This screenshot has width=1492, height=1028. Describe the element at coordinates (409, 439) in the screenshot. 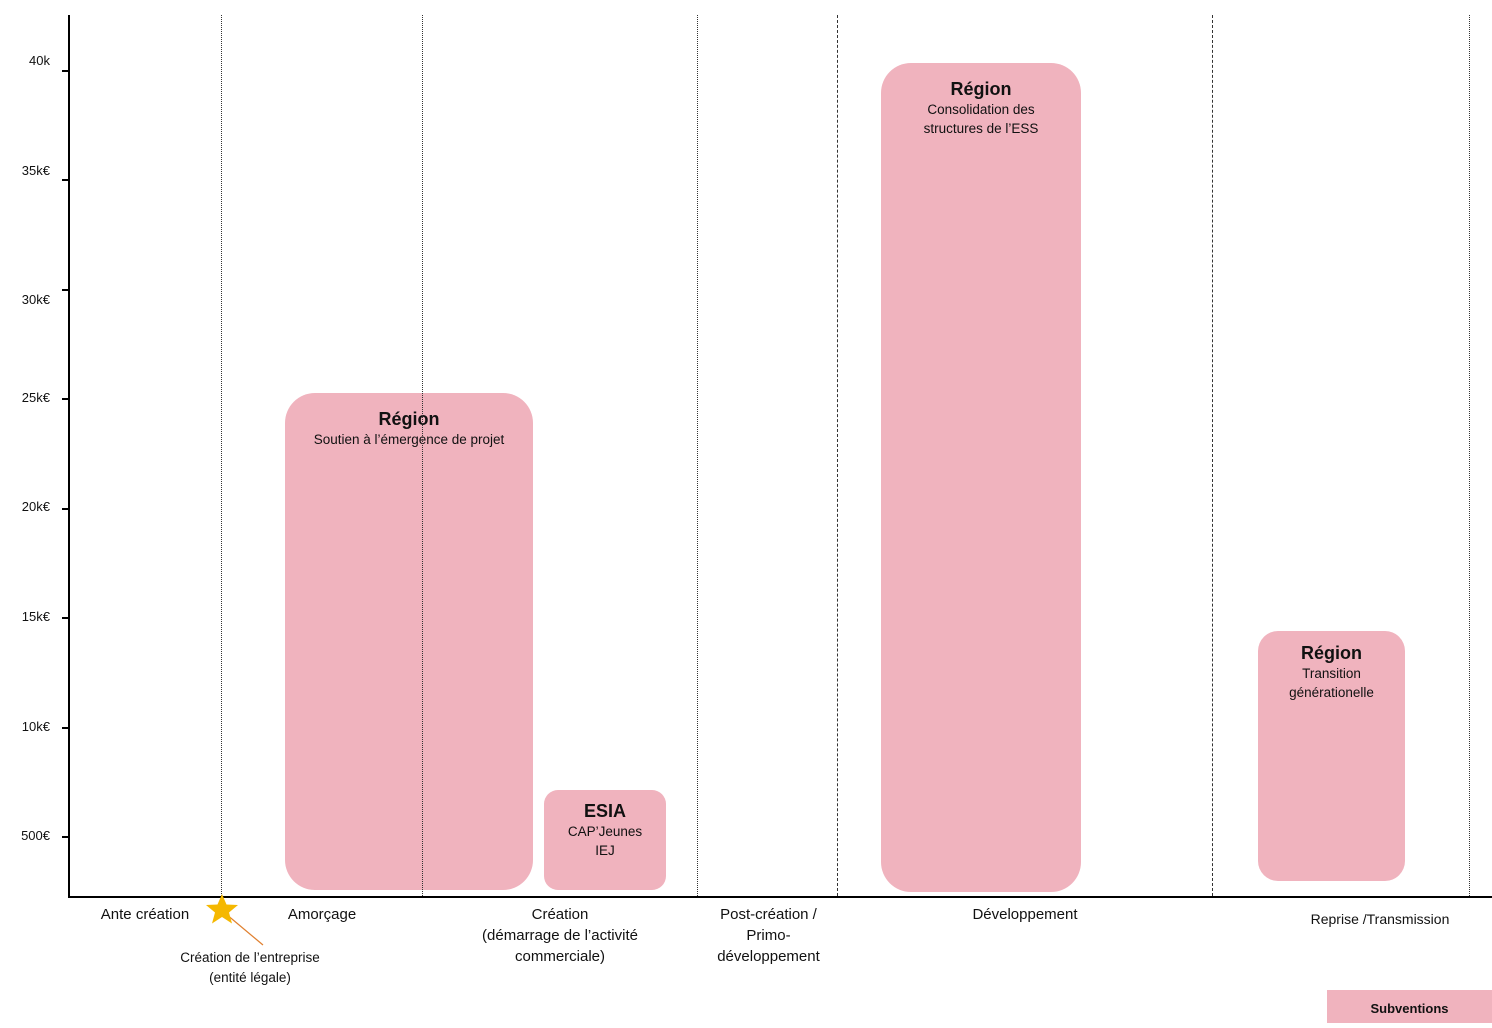

I see `block-subtitle: Soutien à l’émergence de projet` at that location.